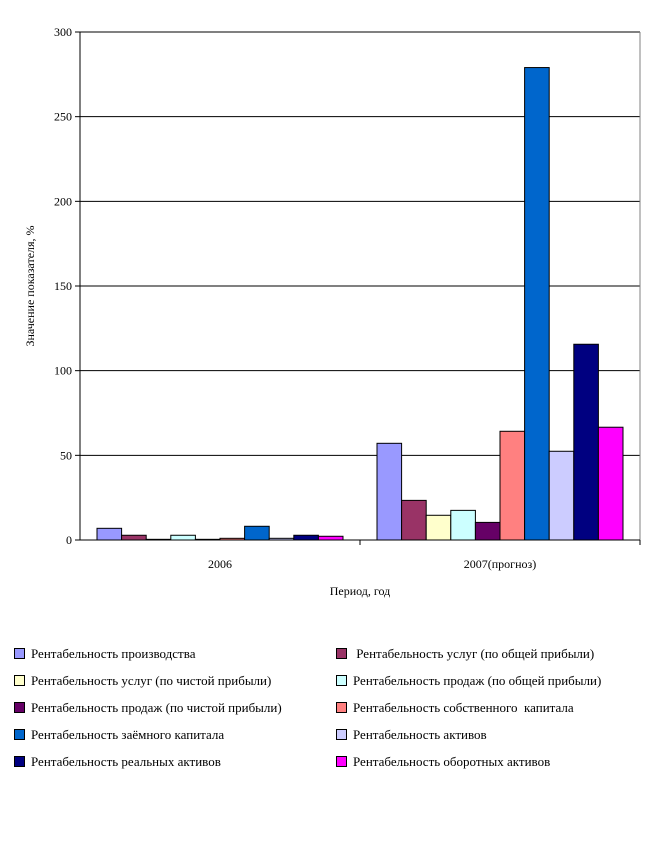 This screenshot has height=846, width=661. What do you see at coordinates (30, 285) in the screenshot?
I see `y-axis-label: Значение показателя, %` at bounding box center [30, 285].